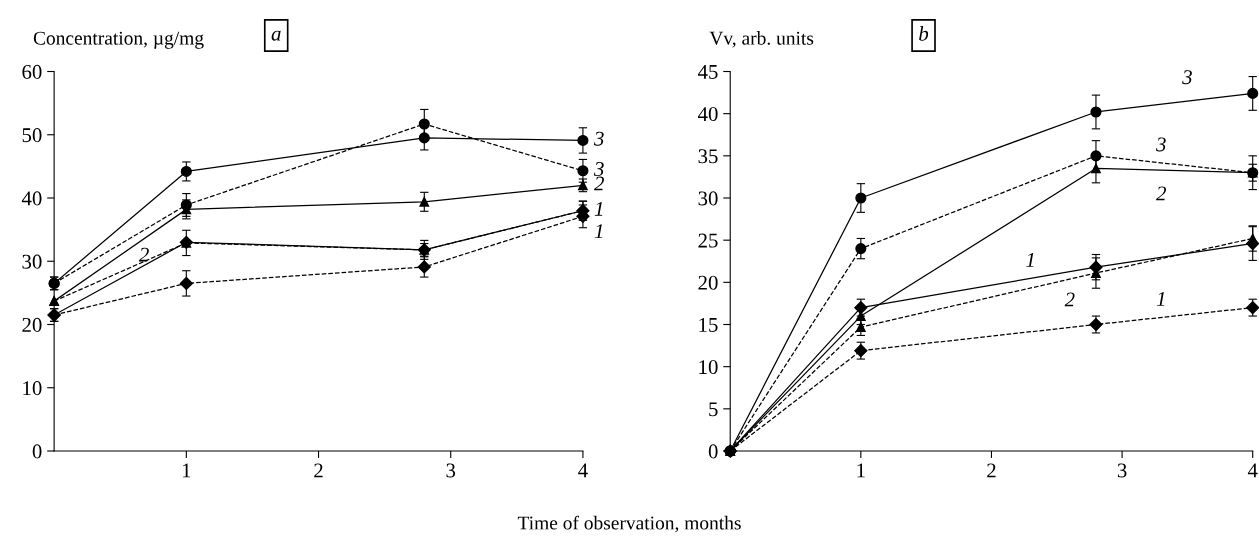 This screenshot has width=1259, height=550. What do you see at coordinates (707, 72) in the screenshot?
I see `y-tick-label: 45` at bounding box center [707, 72].